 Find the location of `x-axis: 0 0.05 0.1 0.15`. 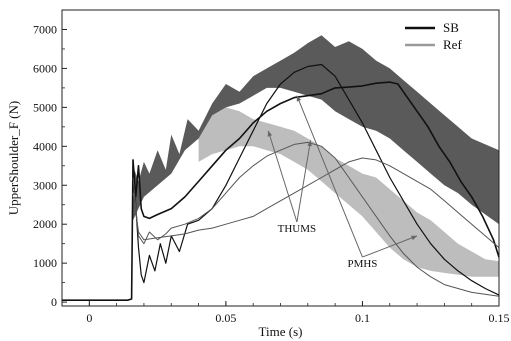

x-axis: 0 0.05 0.1 0.15 is located at coordinates (285, 313).